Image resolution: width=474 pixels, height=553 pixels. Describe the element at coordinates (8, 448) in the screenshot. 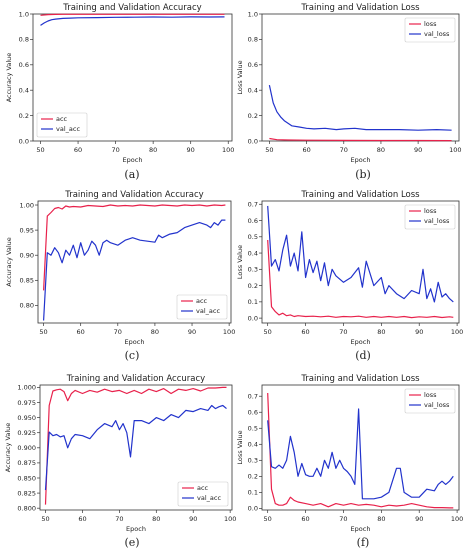

I see `y-axis-label: Accuracy Value` at that location.